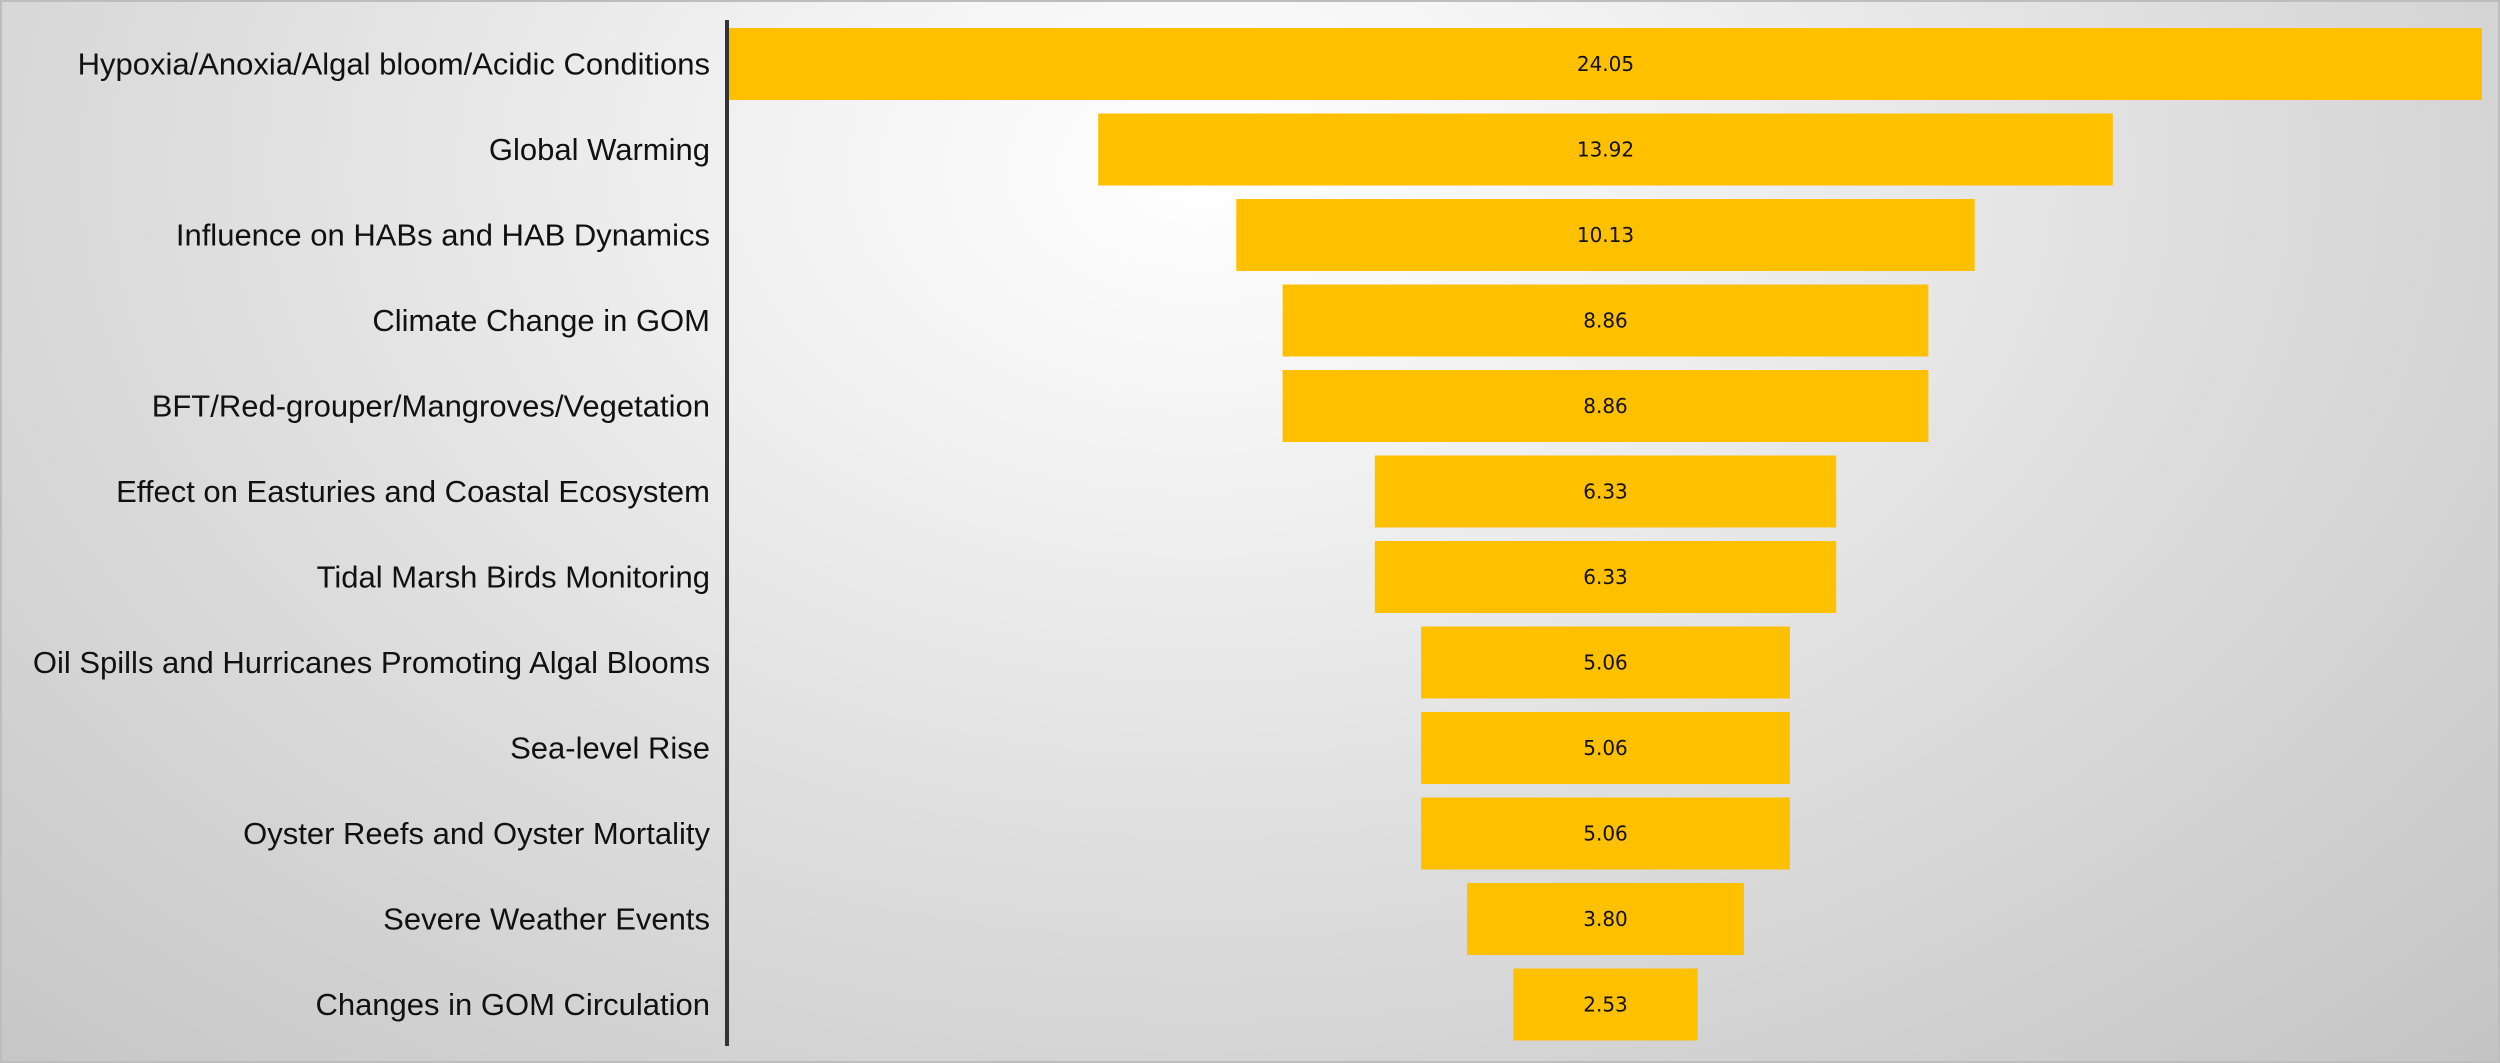  What do you see at coordinates (512, 1004) in the screenshot?
I see `category-label: Changes in GOM Circulation` at bounding box center [512, 1004].